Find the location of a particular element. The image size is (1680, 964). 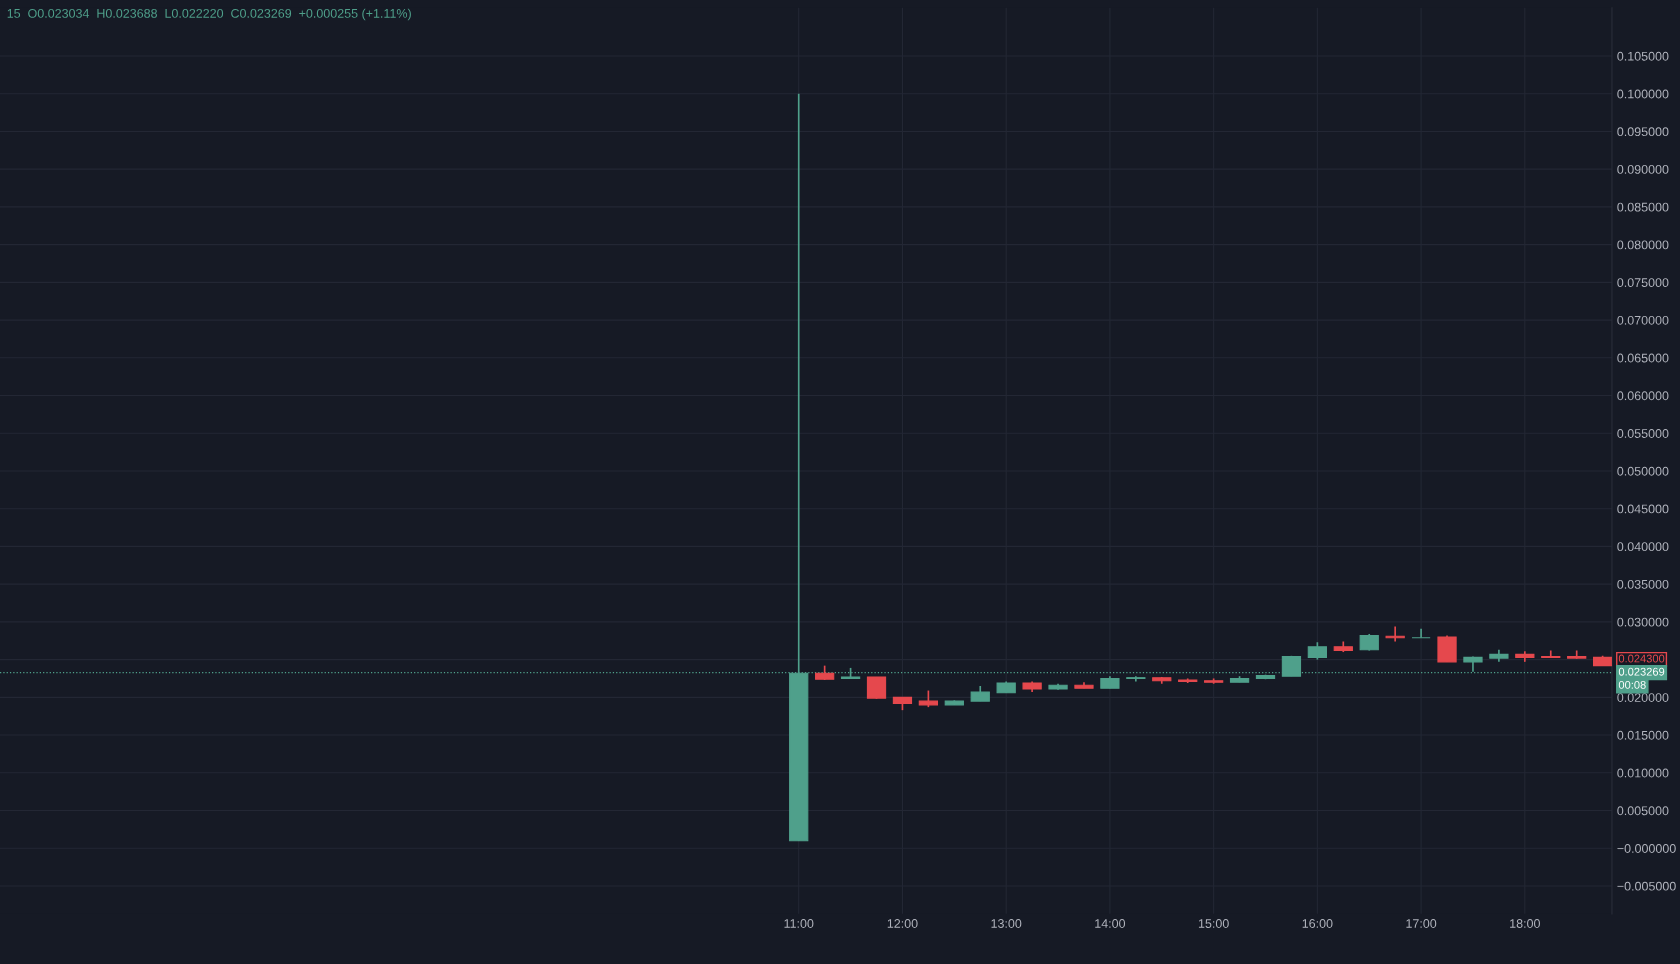

y-tick-label: 0.075000 is located at coordinates (1643, 282).